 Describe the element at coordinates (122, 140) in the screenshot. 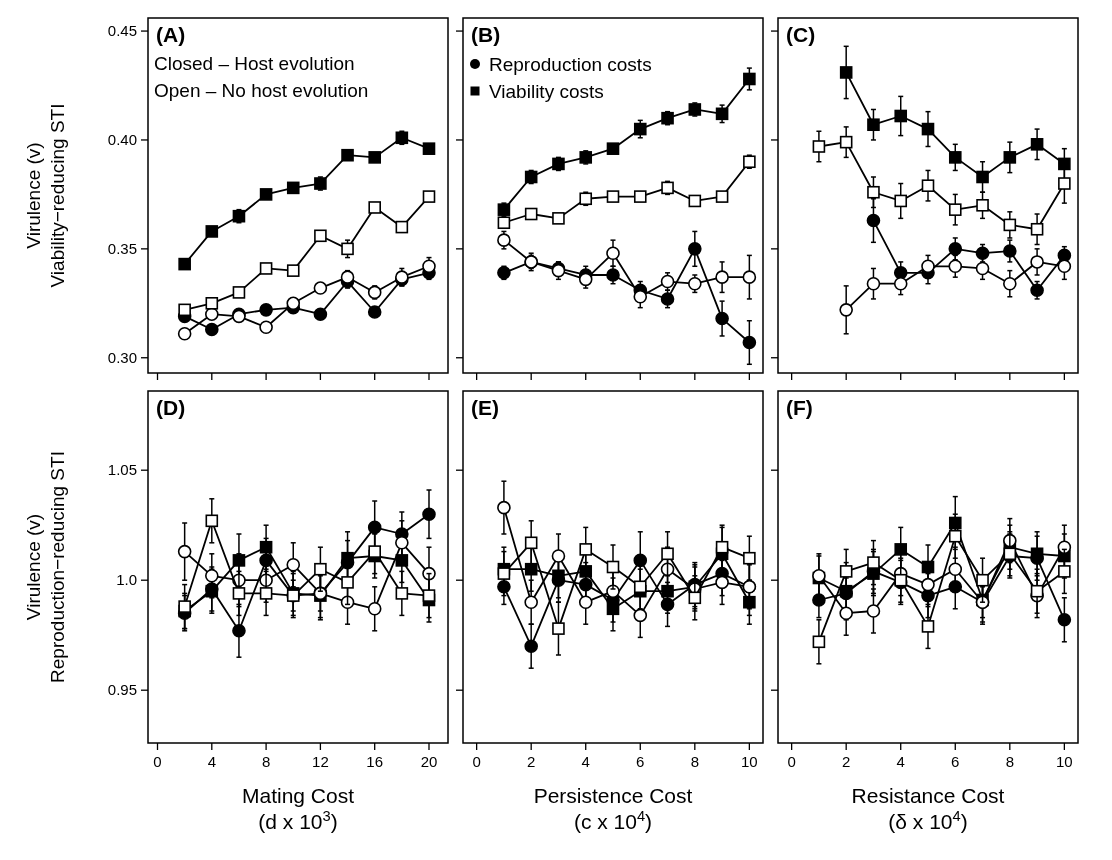

I see `y-tick-label: 0.40` at that location.